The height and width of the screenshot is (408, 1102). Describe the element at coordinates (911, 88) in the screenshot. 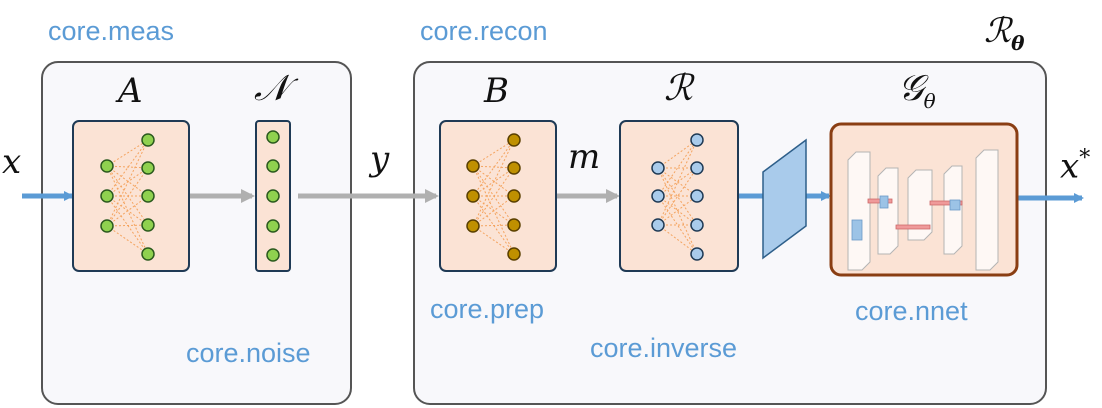

I see `nnet-operator-letter: 𝒢` at that location.